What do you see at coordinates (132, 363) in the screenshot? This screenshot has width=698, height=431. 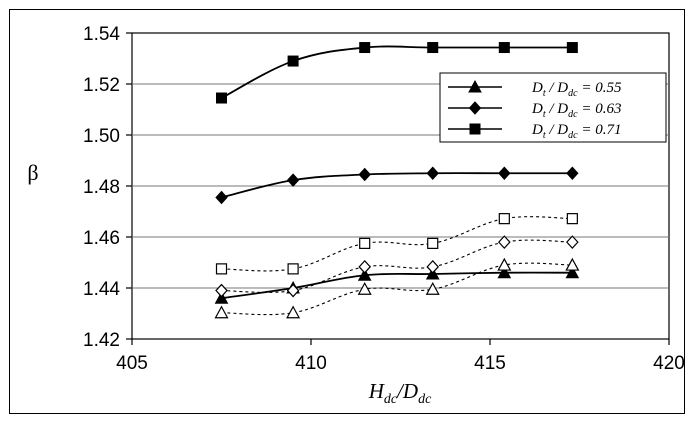 I see `x-tick-label: 405` at bounding box center [132, 363].